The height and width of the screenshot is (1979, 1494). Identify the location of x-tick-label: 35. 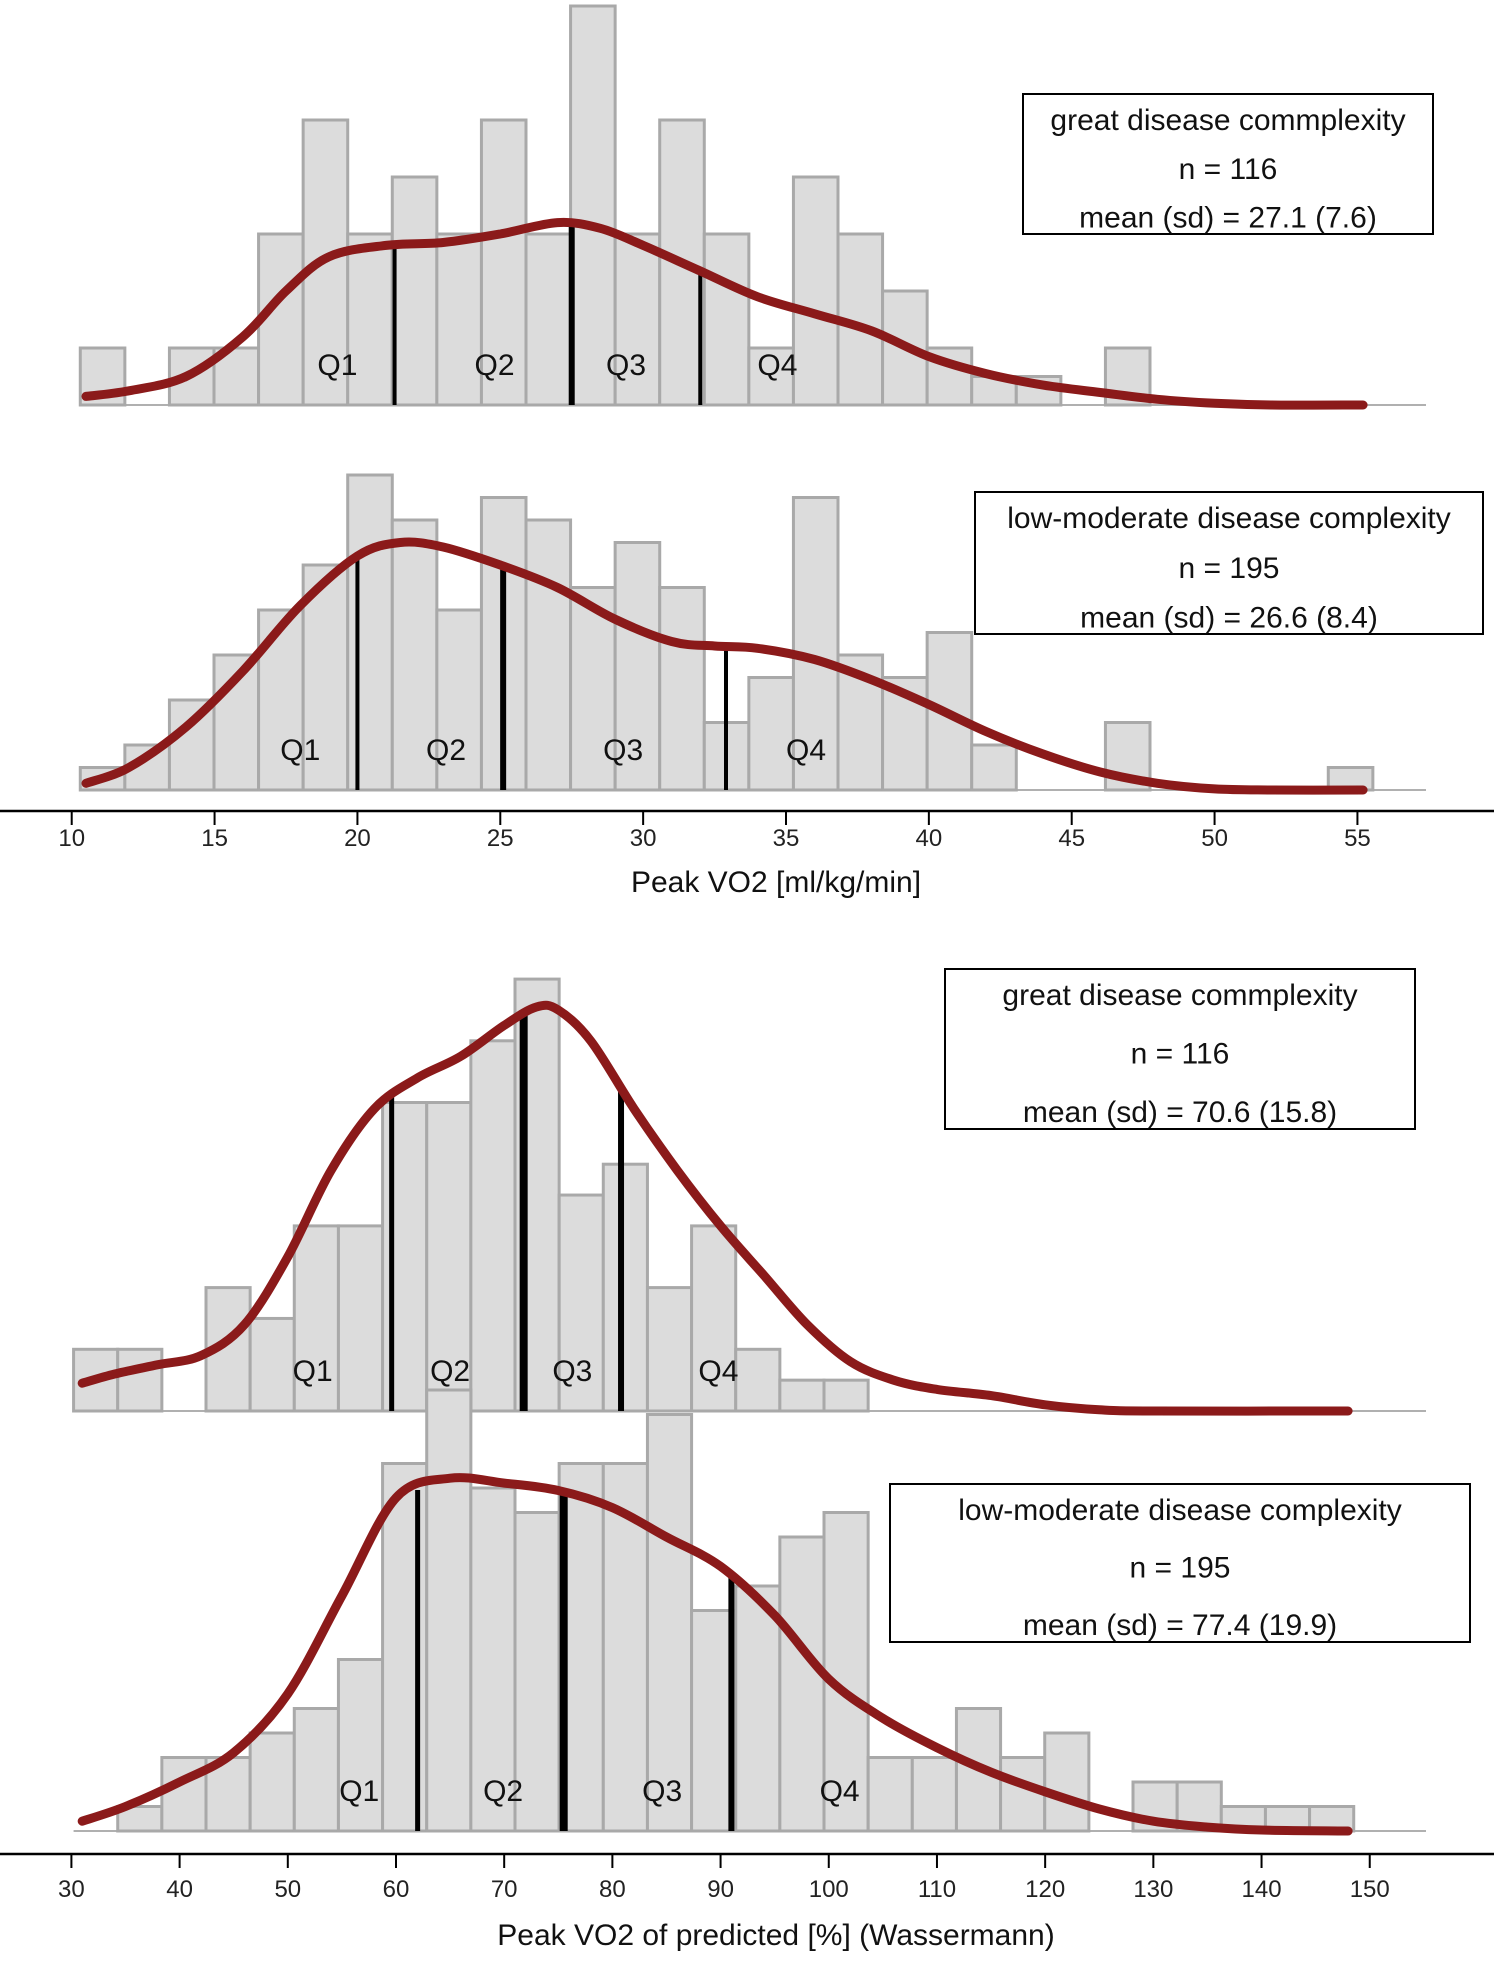
(786, 838).